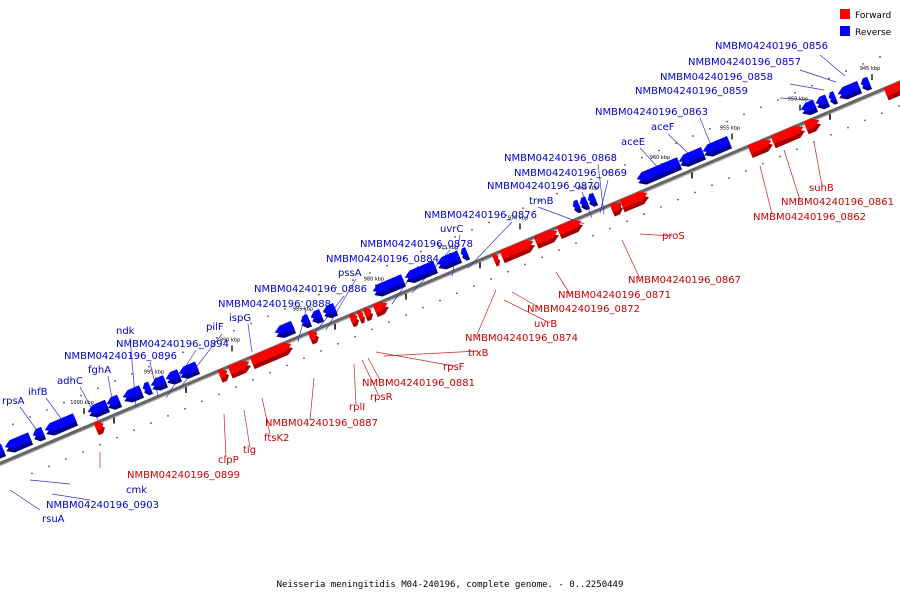 The width and height of the screenshot is (900, 600). I want to click on legend: Forward Reverse, so click(866, 23).